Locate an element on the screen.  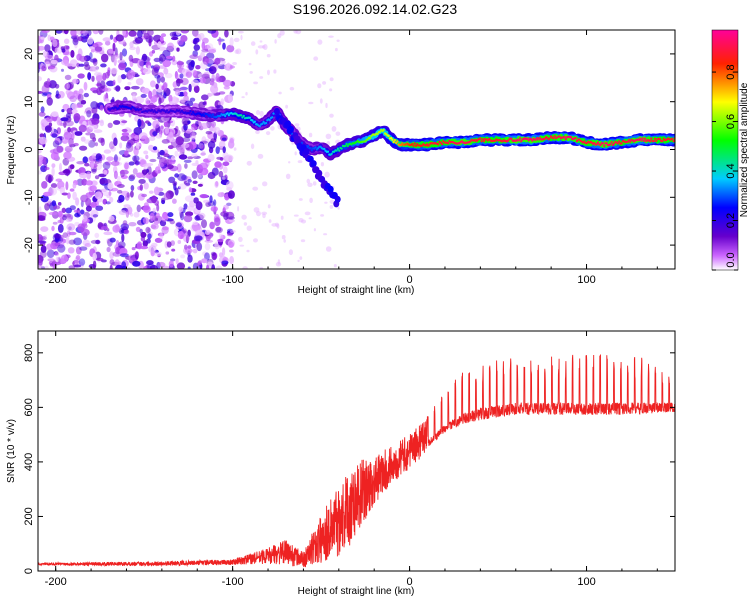
y-tick-label: 0 is located at coordinates (29, 571).